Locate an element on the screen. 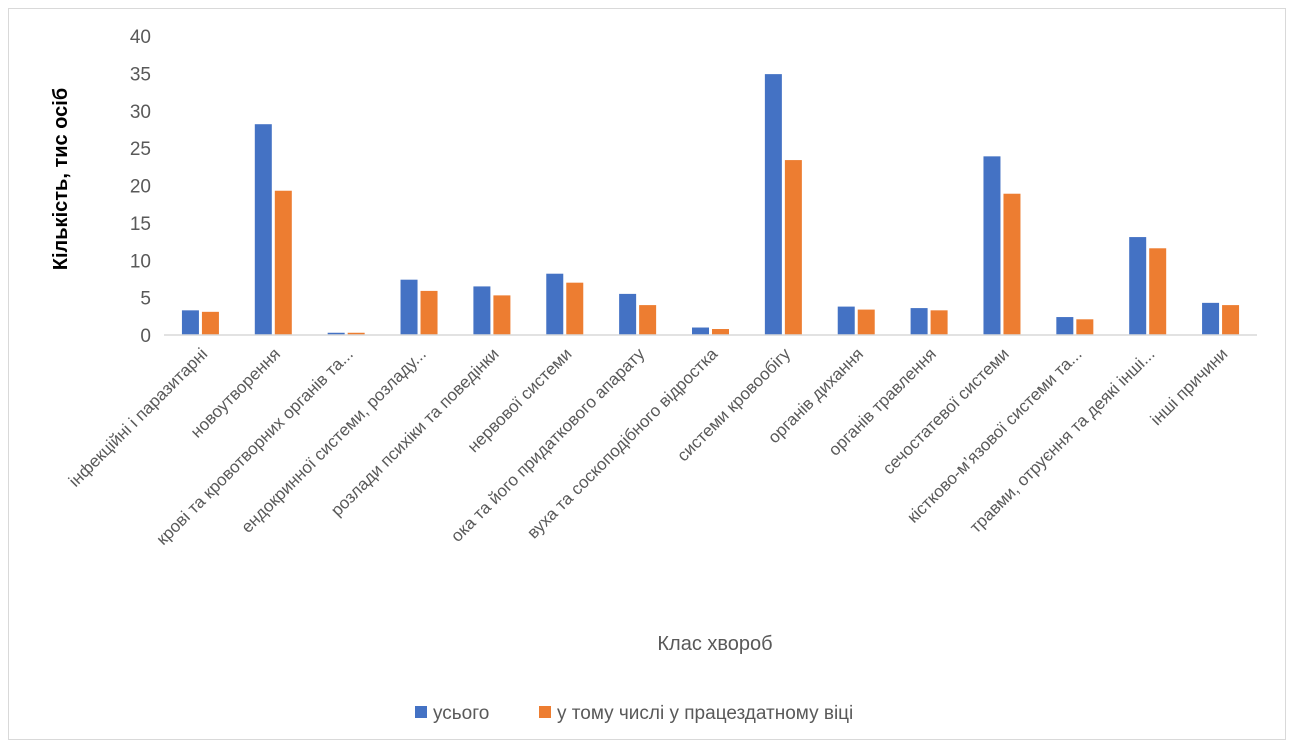 Image resolution: width=1292 pixels, height=746 pixels. x-axis-title: Клас хвороб is located at coordinates (714, 644).